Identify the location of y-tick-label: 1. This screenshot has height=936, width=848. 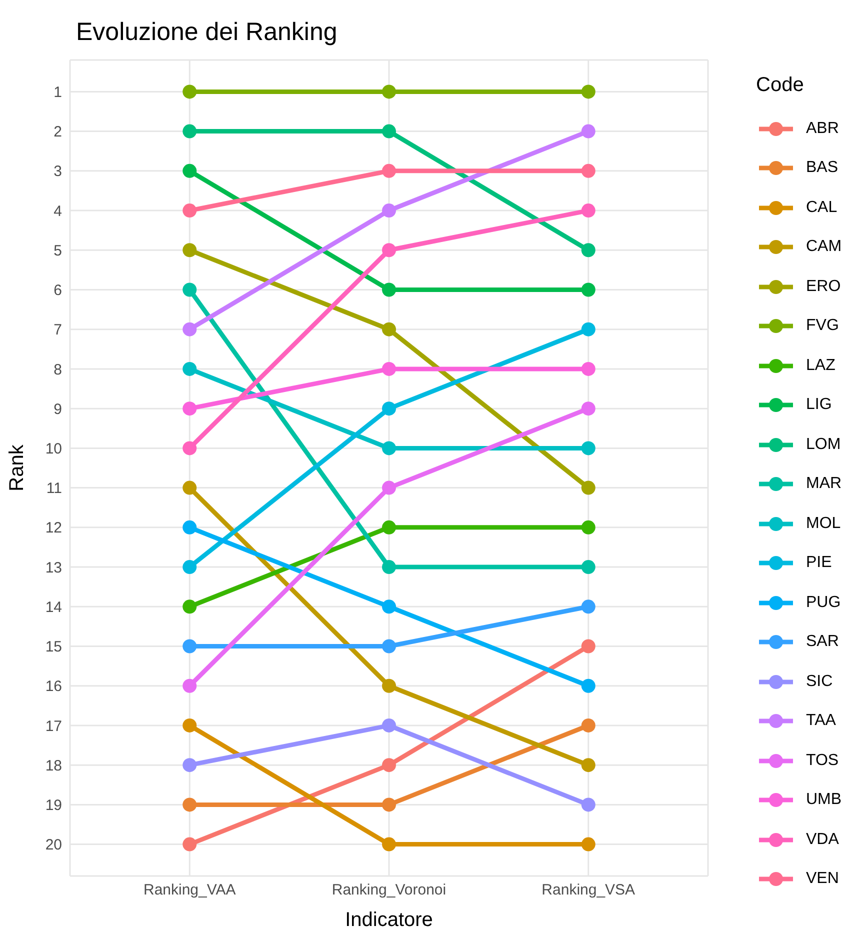
(58, 93).